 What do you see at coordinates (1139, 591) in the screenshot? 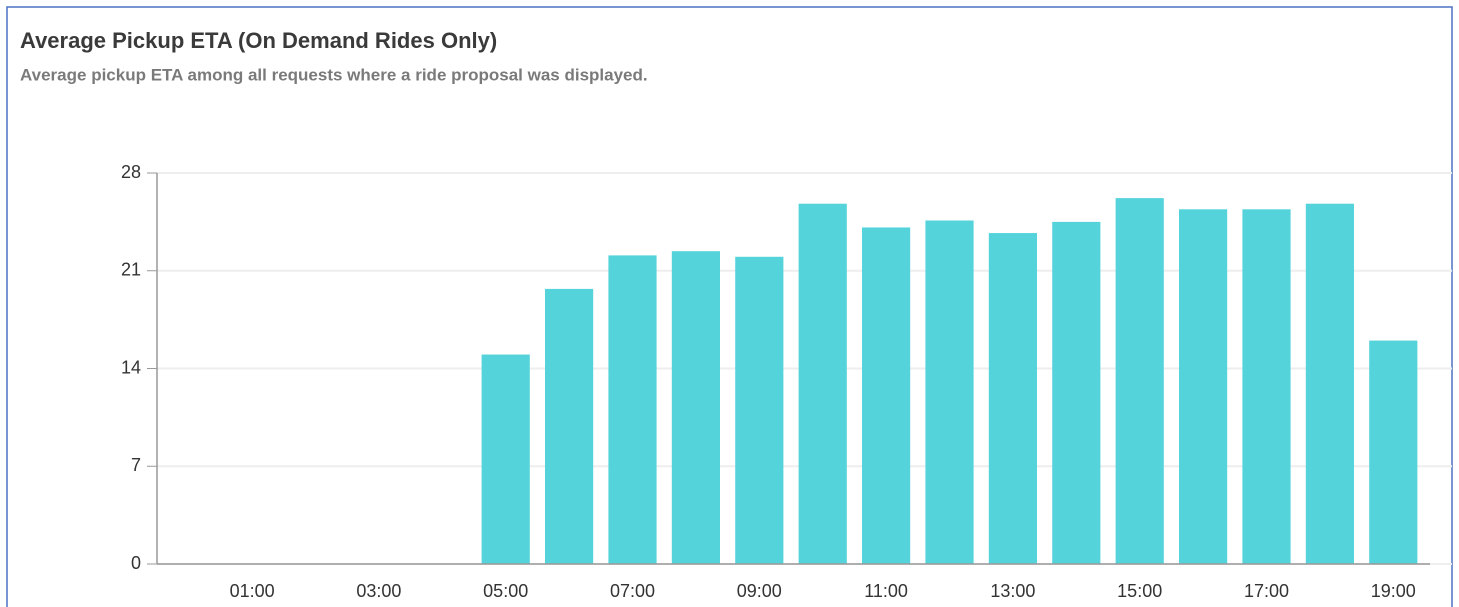
I see `x-tick-label: 15:00` at bounding box center [1139, 591].